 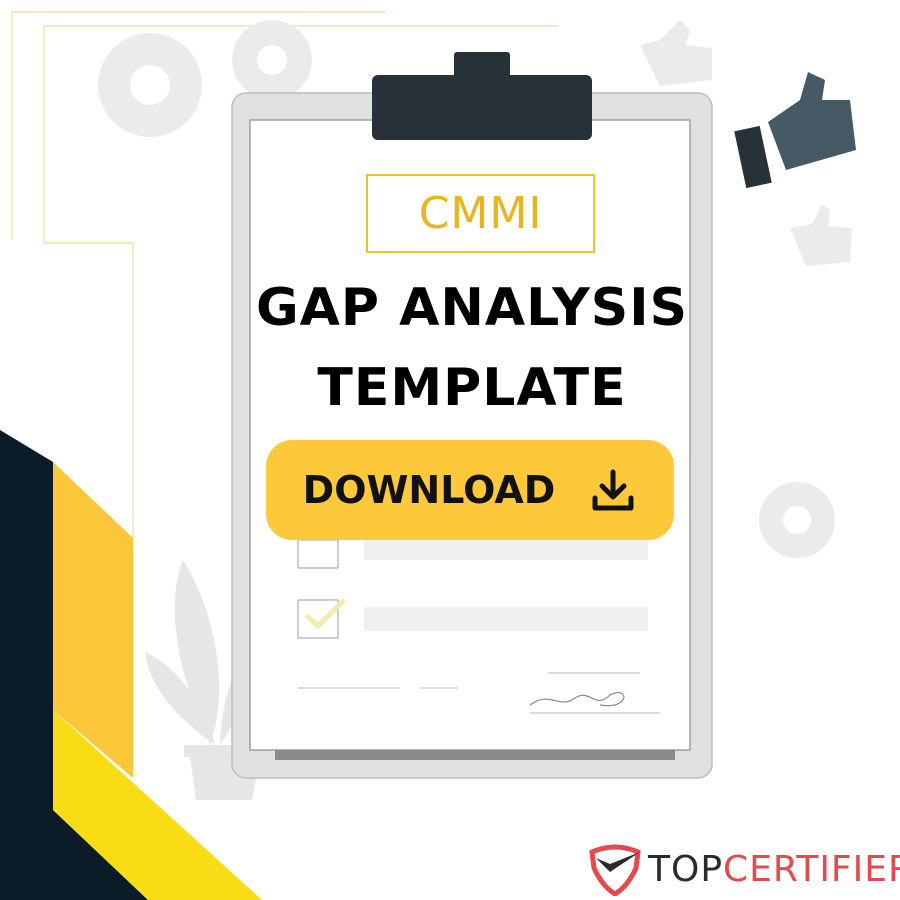 I want to click on brand-top: TOP, so click(x=686, y=869).